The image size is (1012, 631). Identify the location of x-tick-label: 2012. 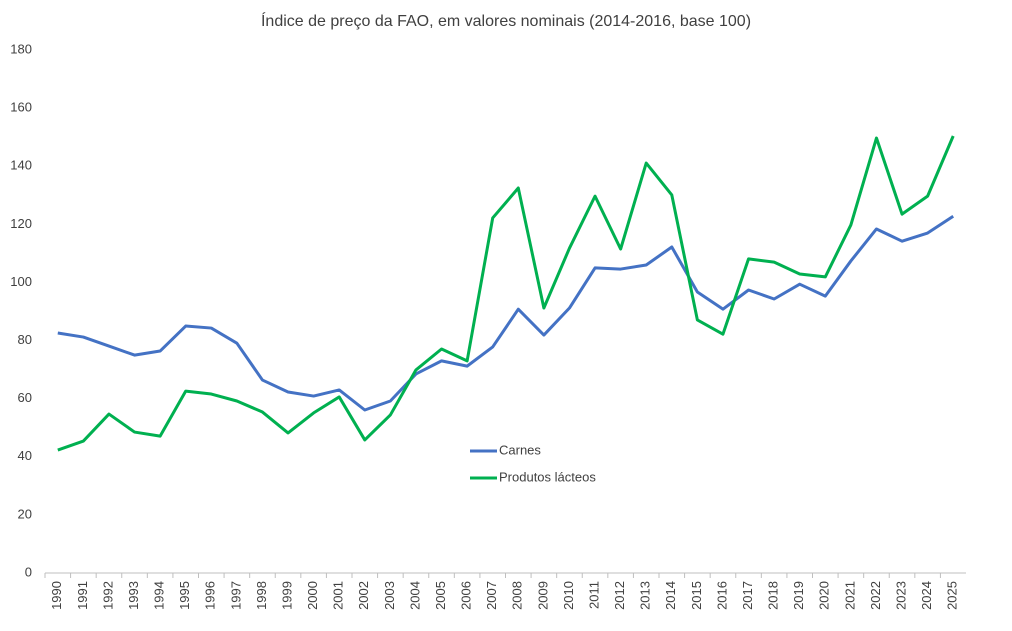
(619, 595).